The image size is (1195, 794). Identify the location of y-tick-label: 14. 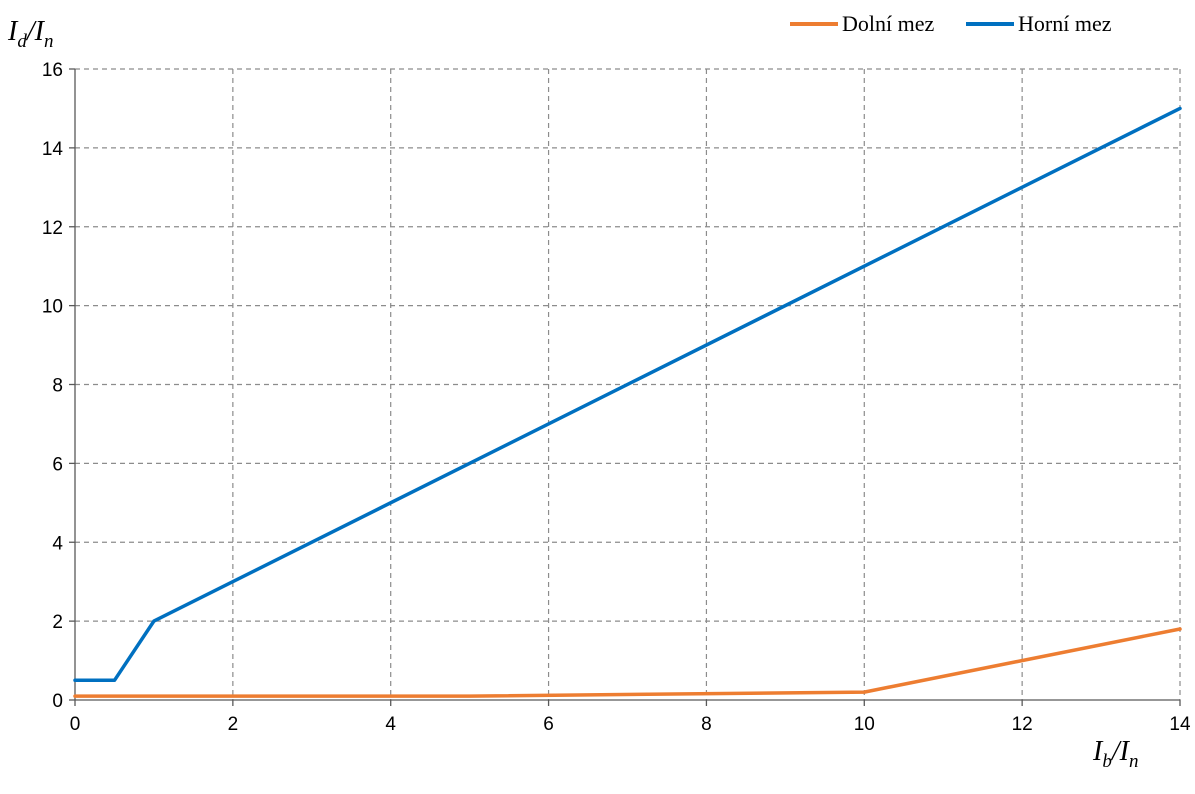
(53, 149).